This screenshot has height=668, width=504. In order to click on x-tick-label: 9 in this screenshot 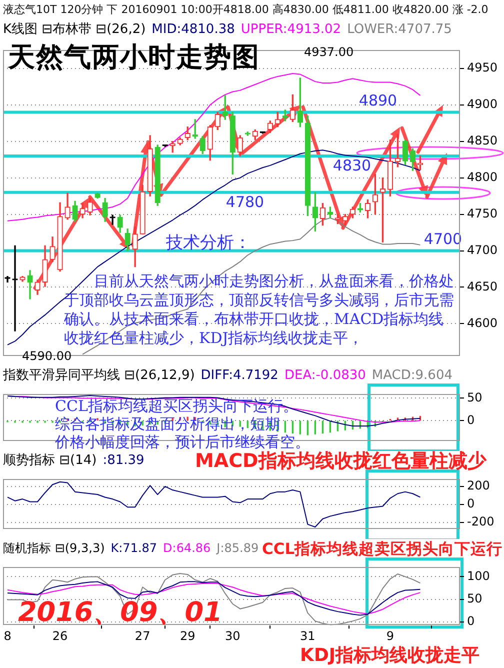, I will do `click(390, 635)`.